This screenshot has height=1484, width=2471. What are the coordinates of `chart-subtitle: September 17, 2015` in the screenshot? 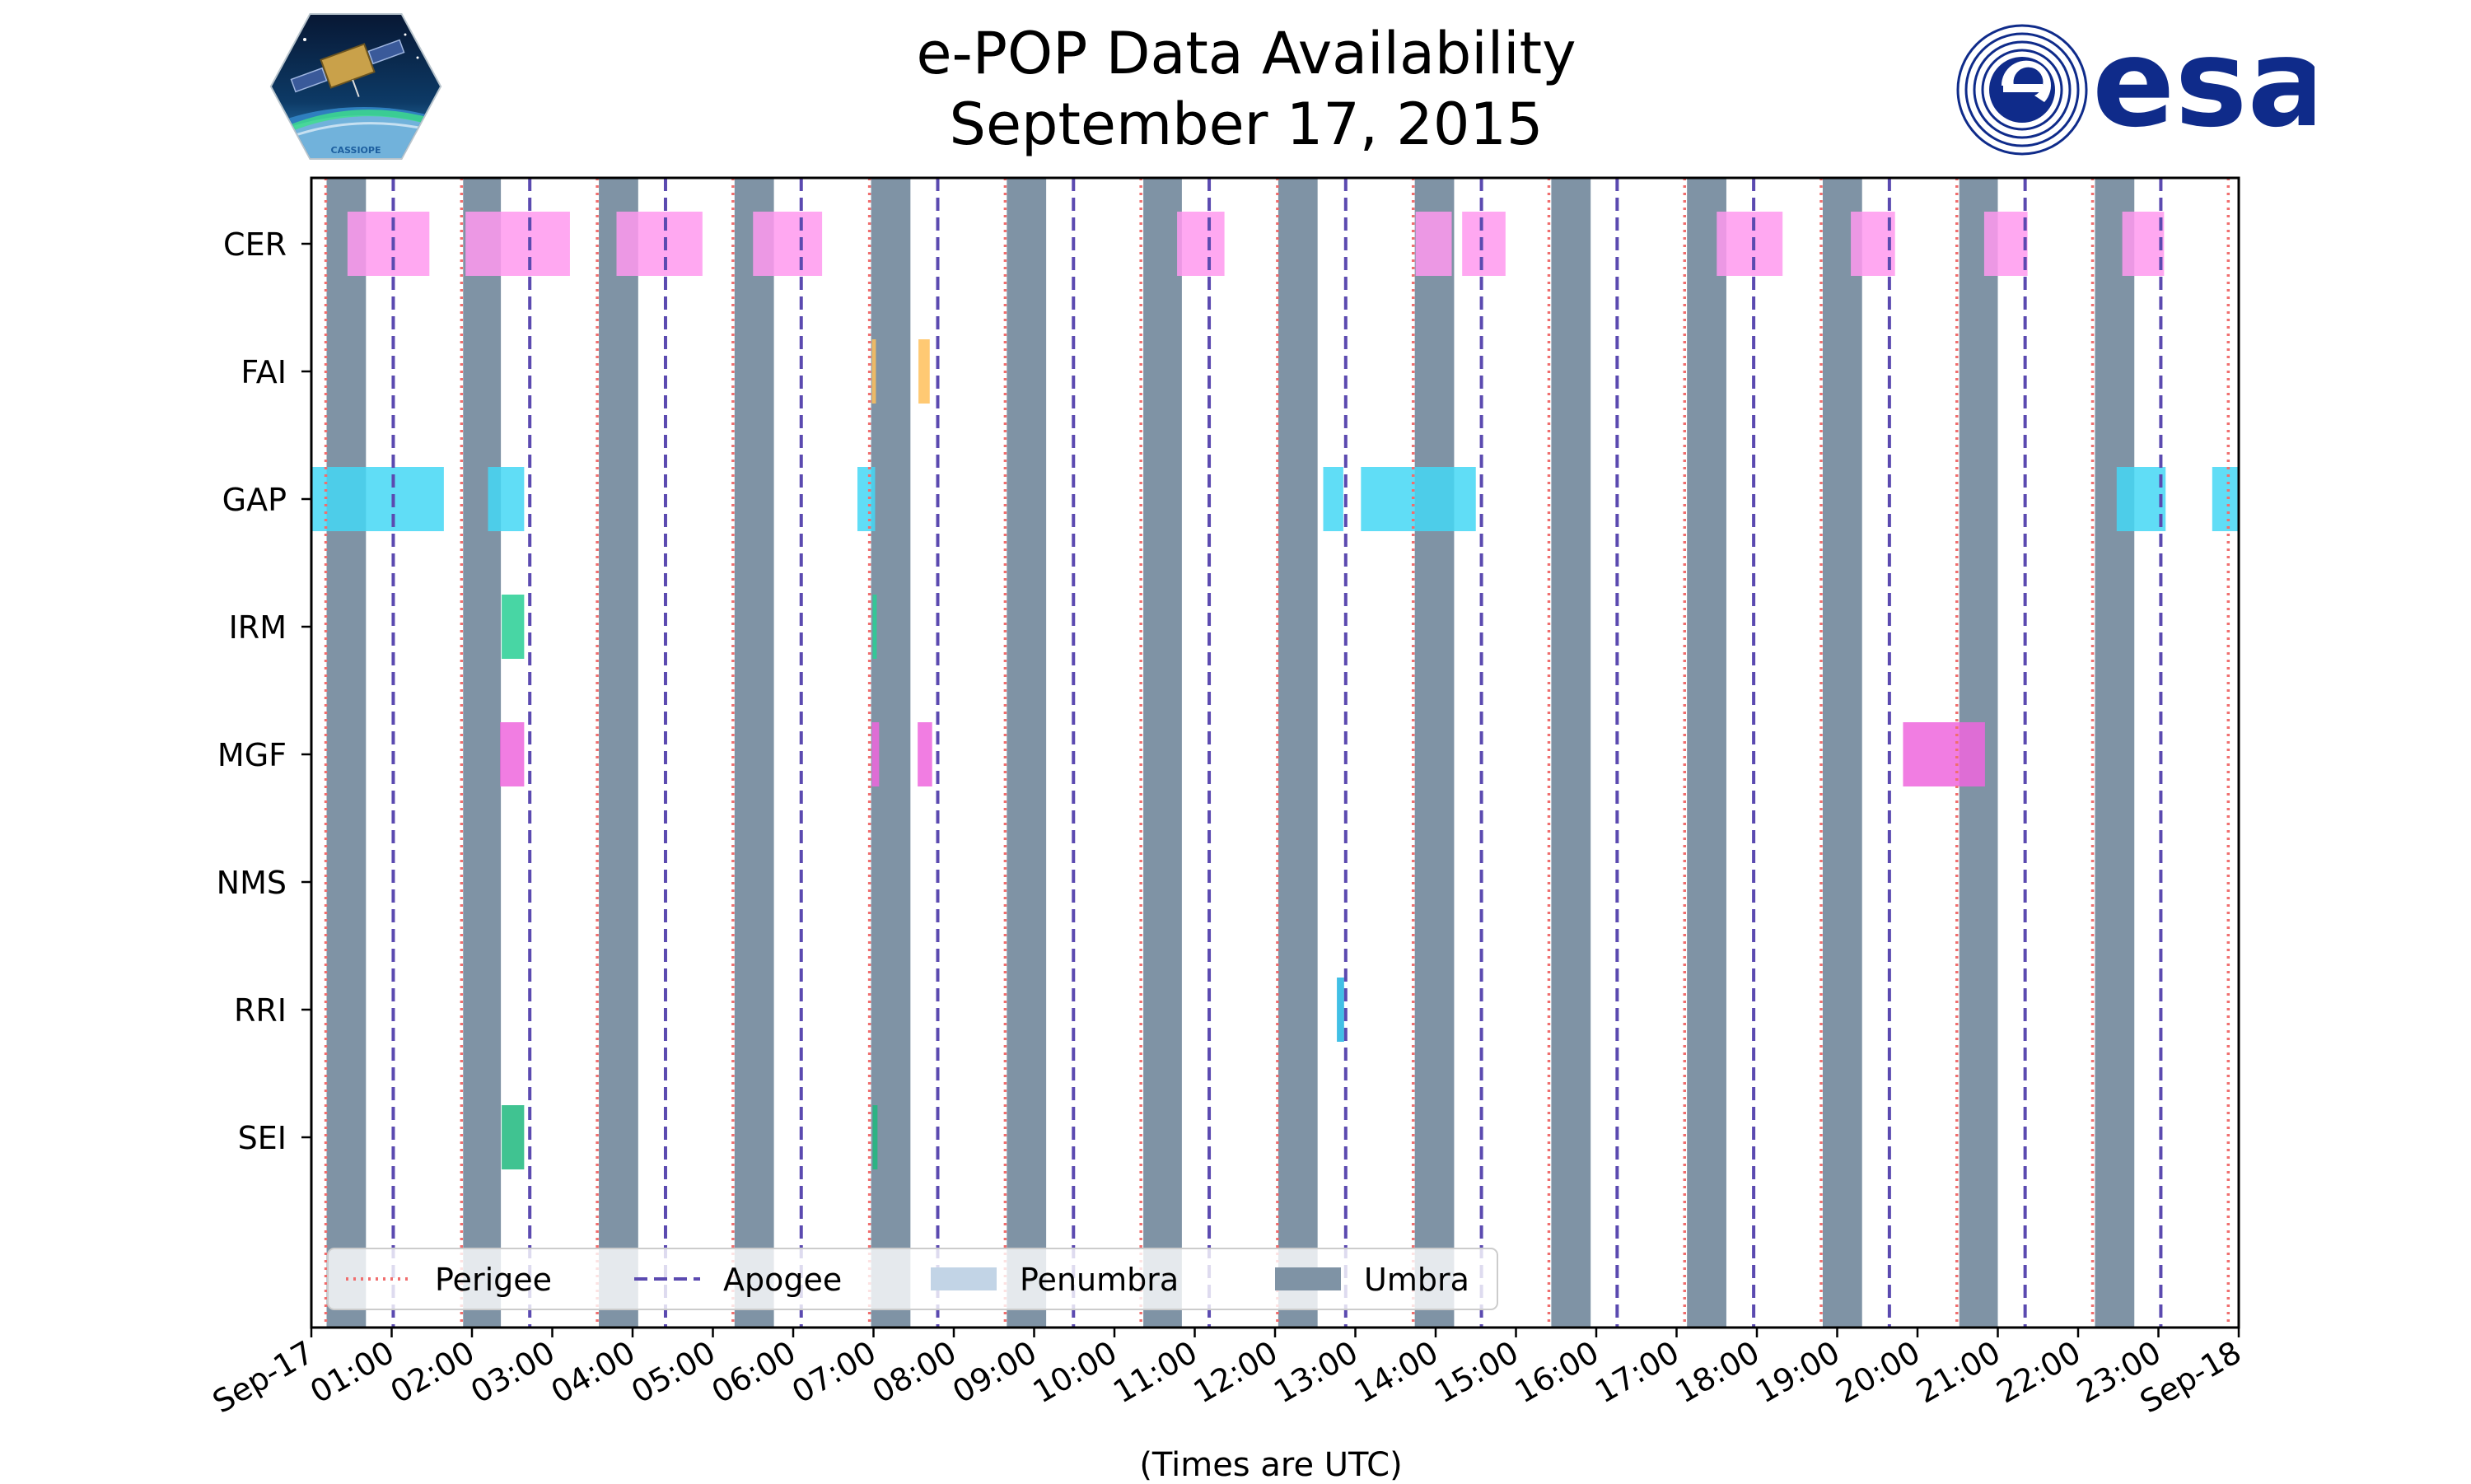 It's located at (1246, 124).